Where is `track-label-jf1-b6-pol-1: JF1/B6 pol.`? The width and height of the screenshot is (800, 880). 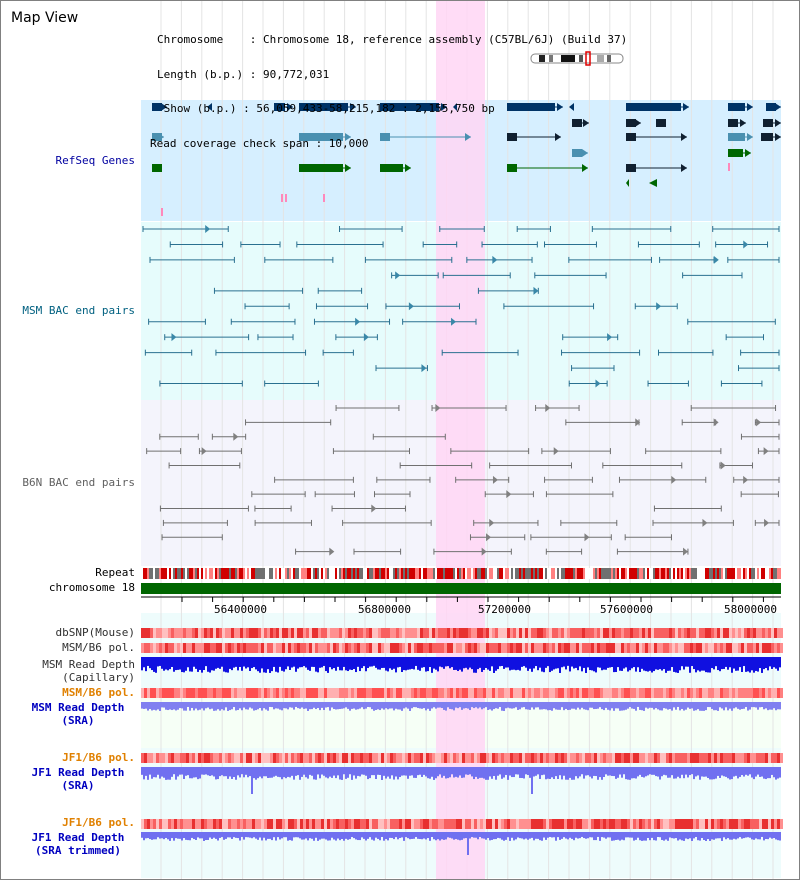
track-label-jf1-b6-pol-1: JF1/B6 pol. is located at coordinates (98, 757).